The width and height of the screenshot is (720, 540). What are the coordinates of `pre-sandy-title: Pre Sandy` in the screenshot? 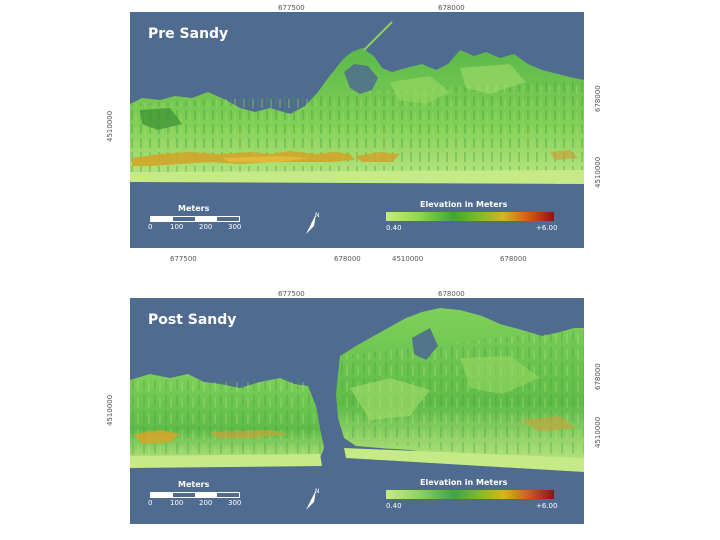 It's located at (188, 34).